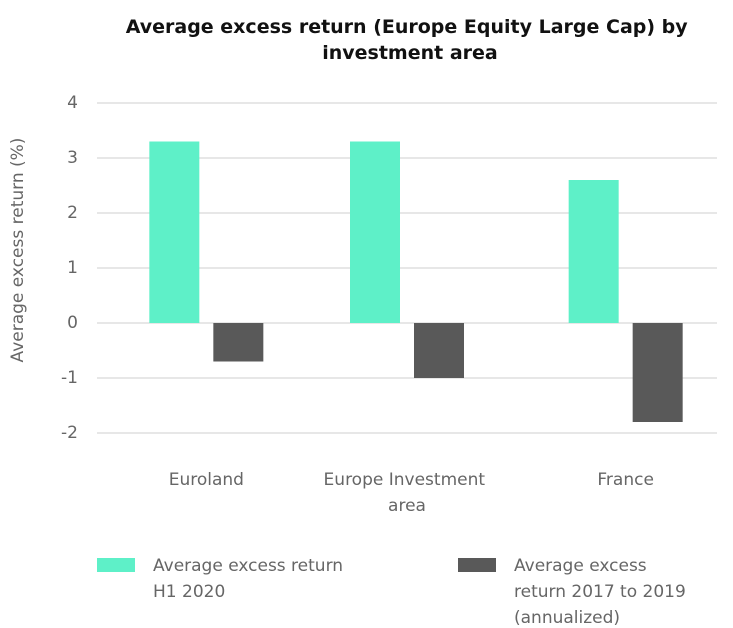 This screenshot has height=628, width=733. I want to click on x-tick-label: Euroland, so click(206, 480).